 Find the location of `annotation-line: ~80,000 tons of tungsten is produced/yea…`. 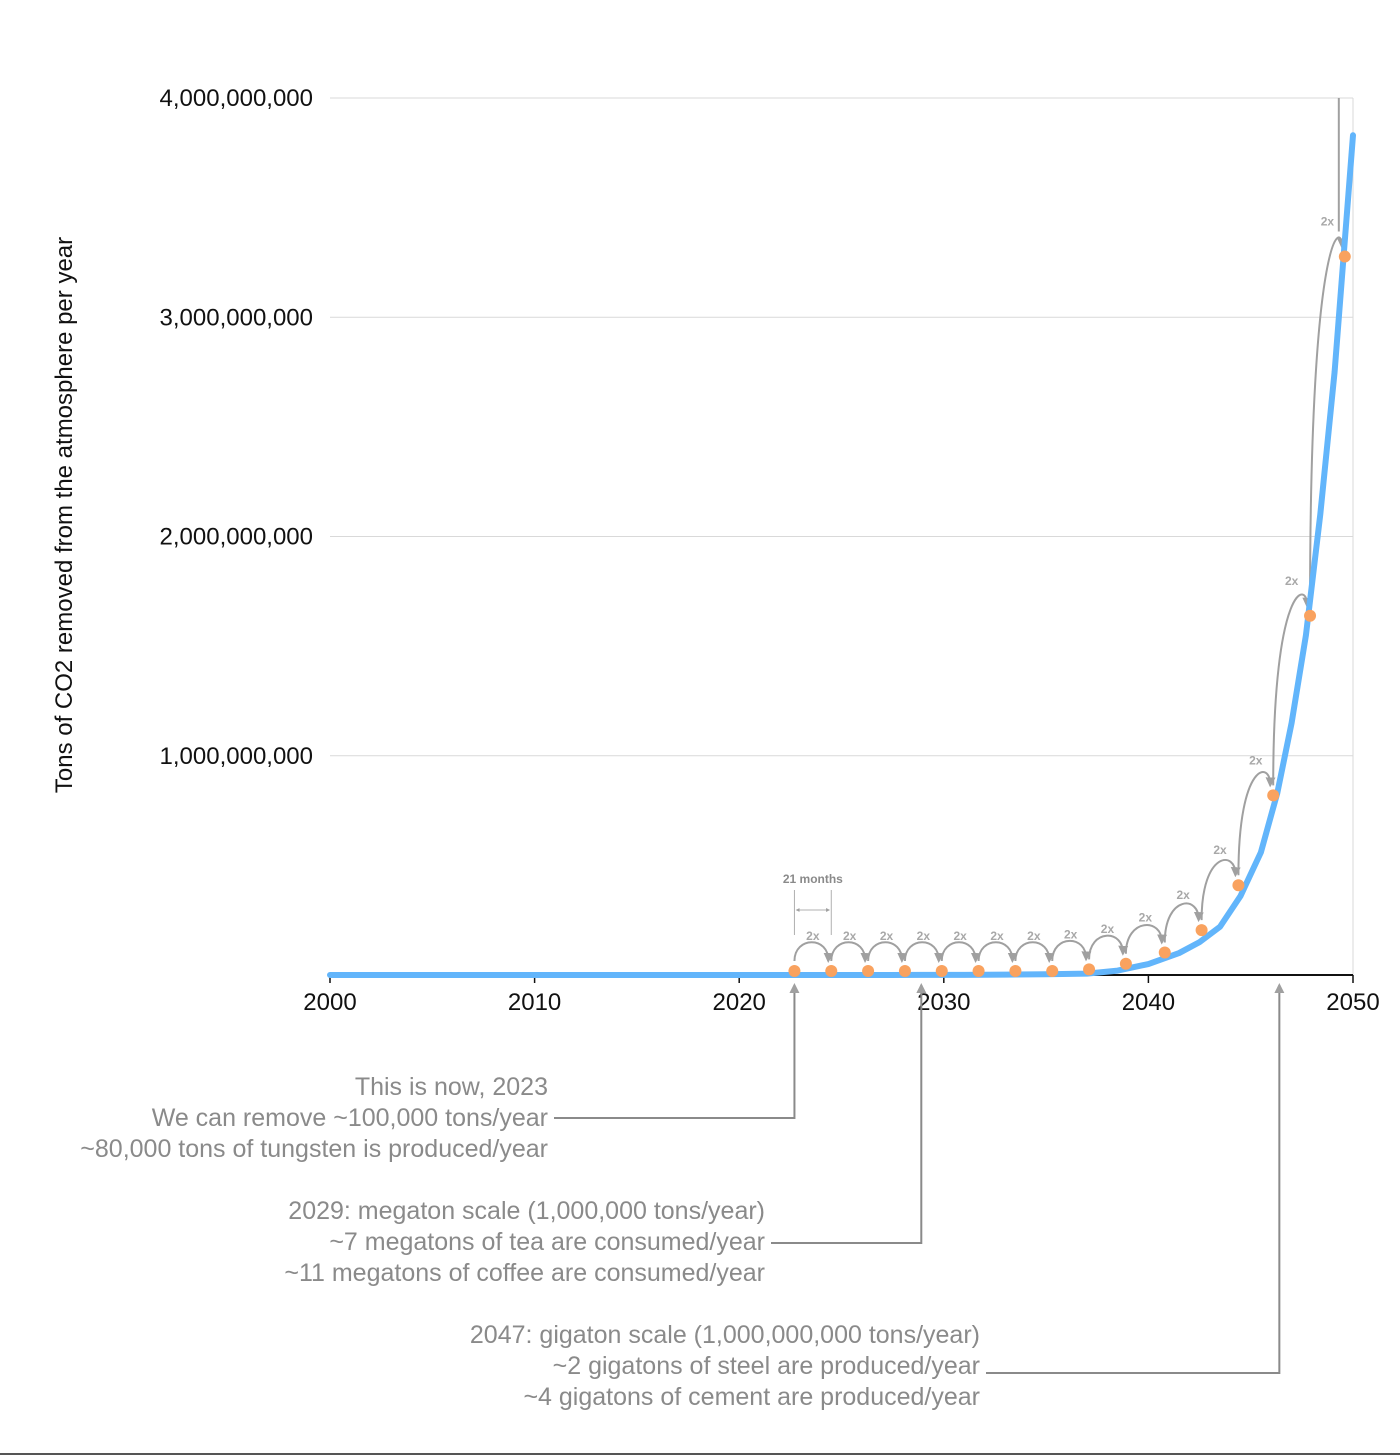

annotation-line: ~80,000 tons of tungsten is produced/yea… is located at coordinates (314, 1149).